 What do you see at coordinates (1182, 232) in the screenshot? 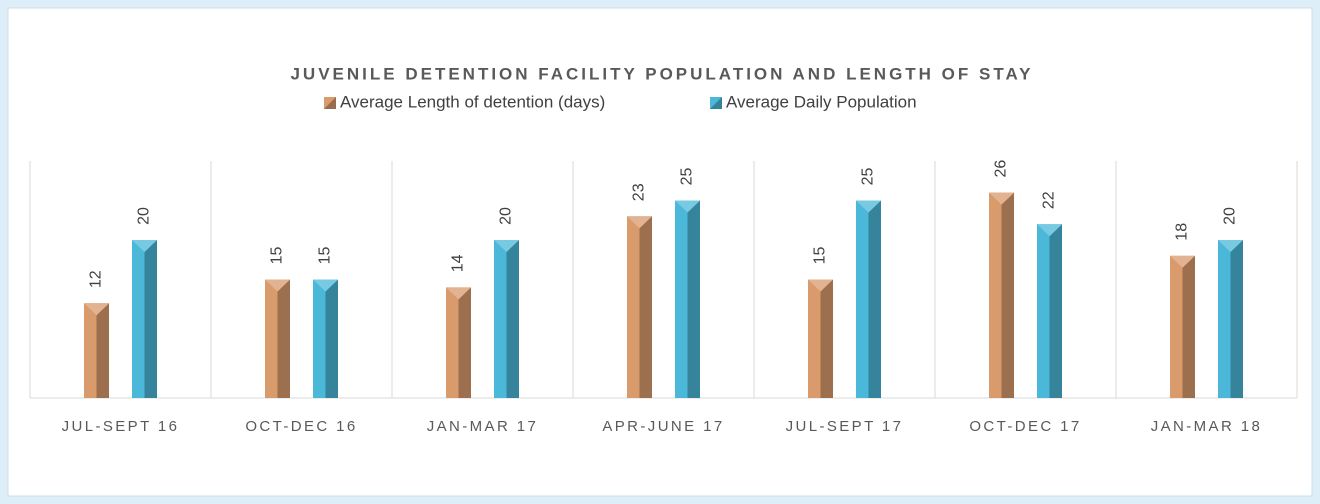
I see `value-label: 18` at bounding box center [1182, 232].